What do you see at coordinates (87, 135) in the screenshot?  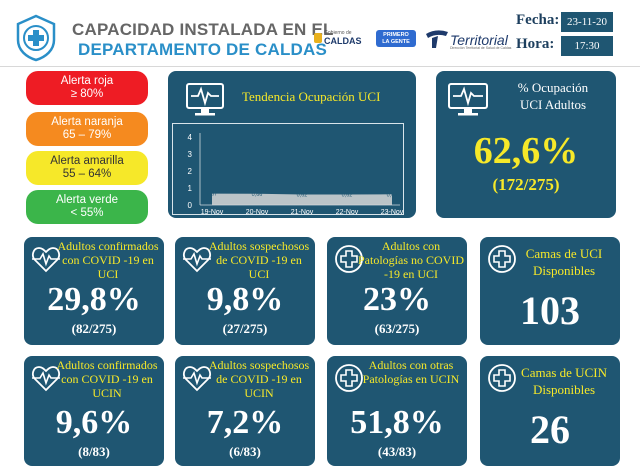 I see `alert-orange-range: 65 – 79%` at bounding box center [87, 135].